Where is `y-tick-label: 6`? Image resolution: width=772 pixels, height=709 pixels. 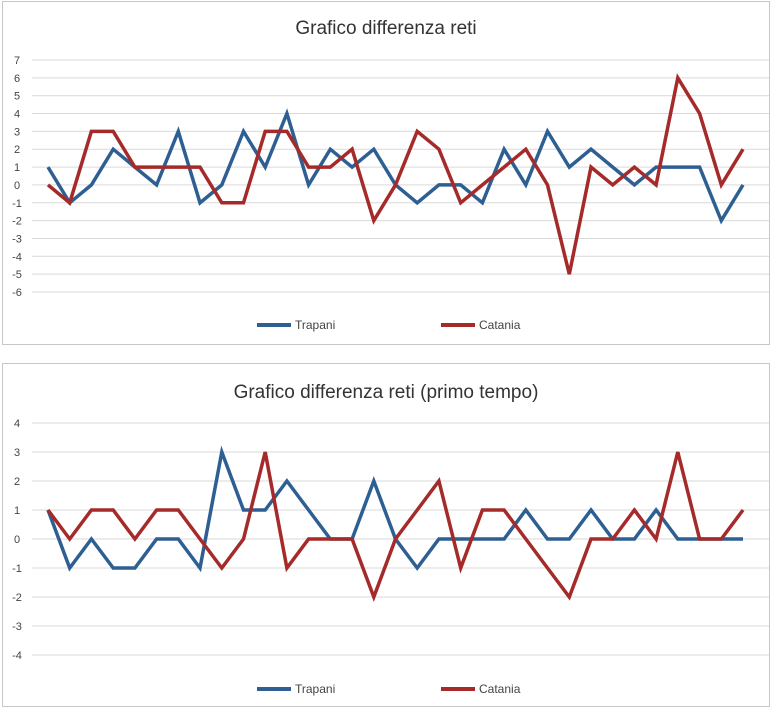 y-tick-label: 6 is located at coordinates (17, 79).